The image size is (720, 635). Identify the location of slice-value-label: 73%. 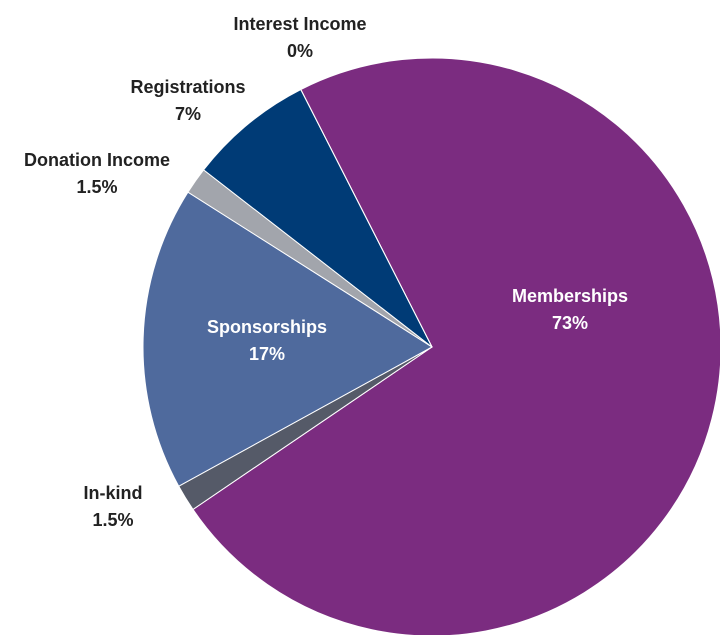
(570, 323).